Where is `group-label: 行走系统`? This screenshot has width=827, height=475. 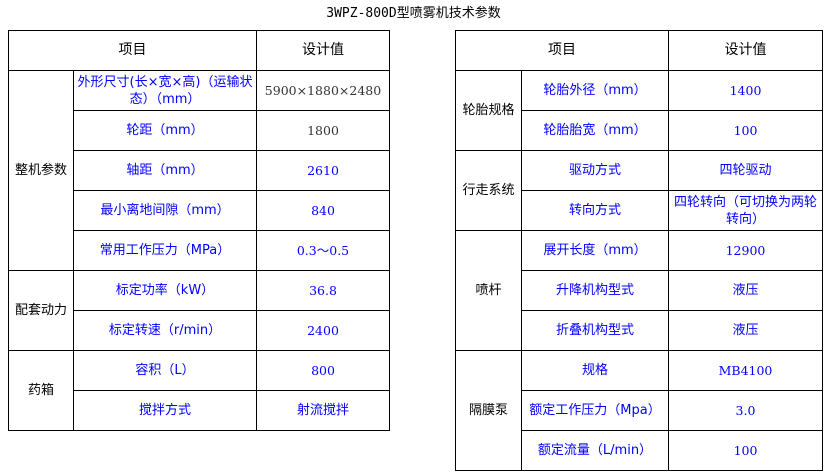
group-label: 行走系统 is located at coordinates (488, 190).